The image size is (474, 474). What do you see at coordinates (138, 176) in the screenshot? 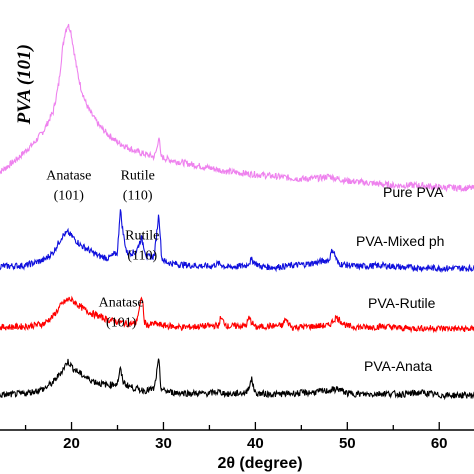
I see `peak-annotation-4: Rutile` at bounding box center [138, 176].